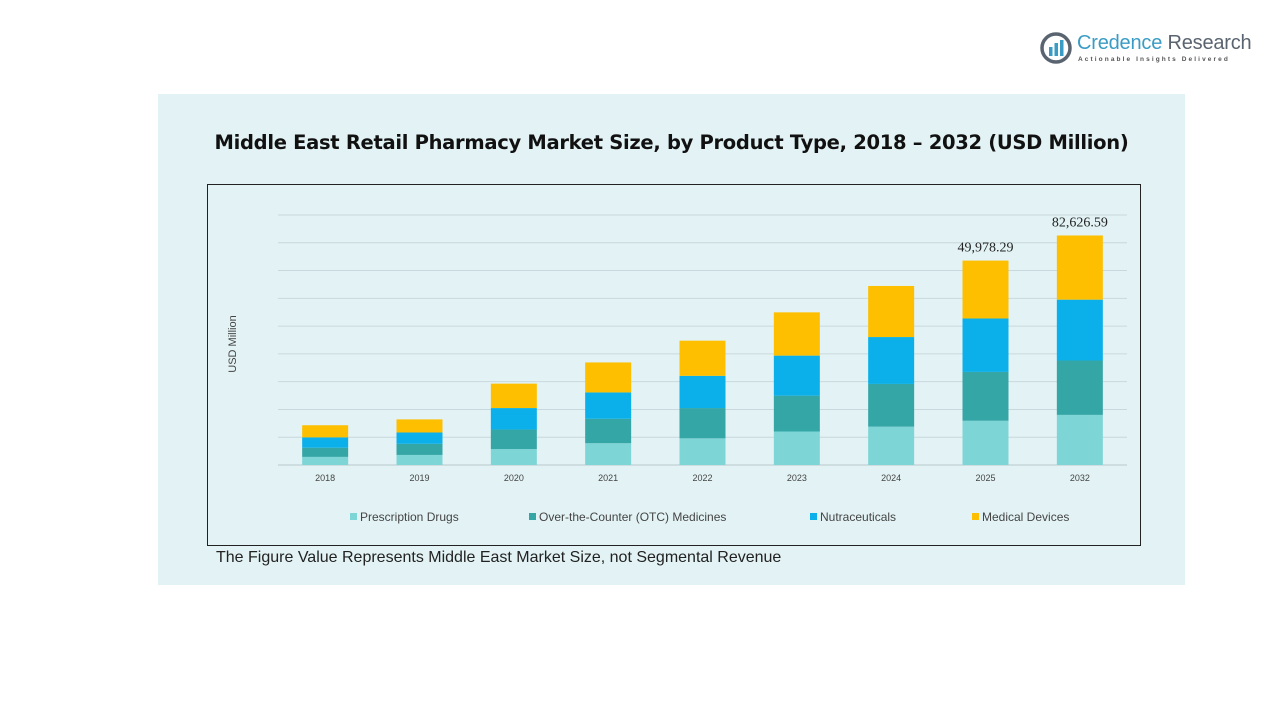  I want to click on legend-item-nutraceuticals: Nutraceuticals, so click(853, 517).